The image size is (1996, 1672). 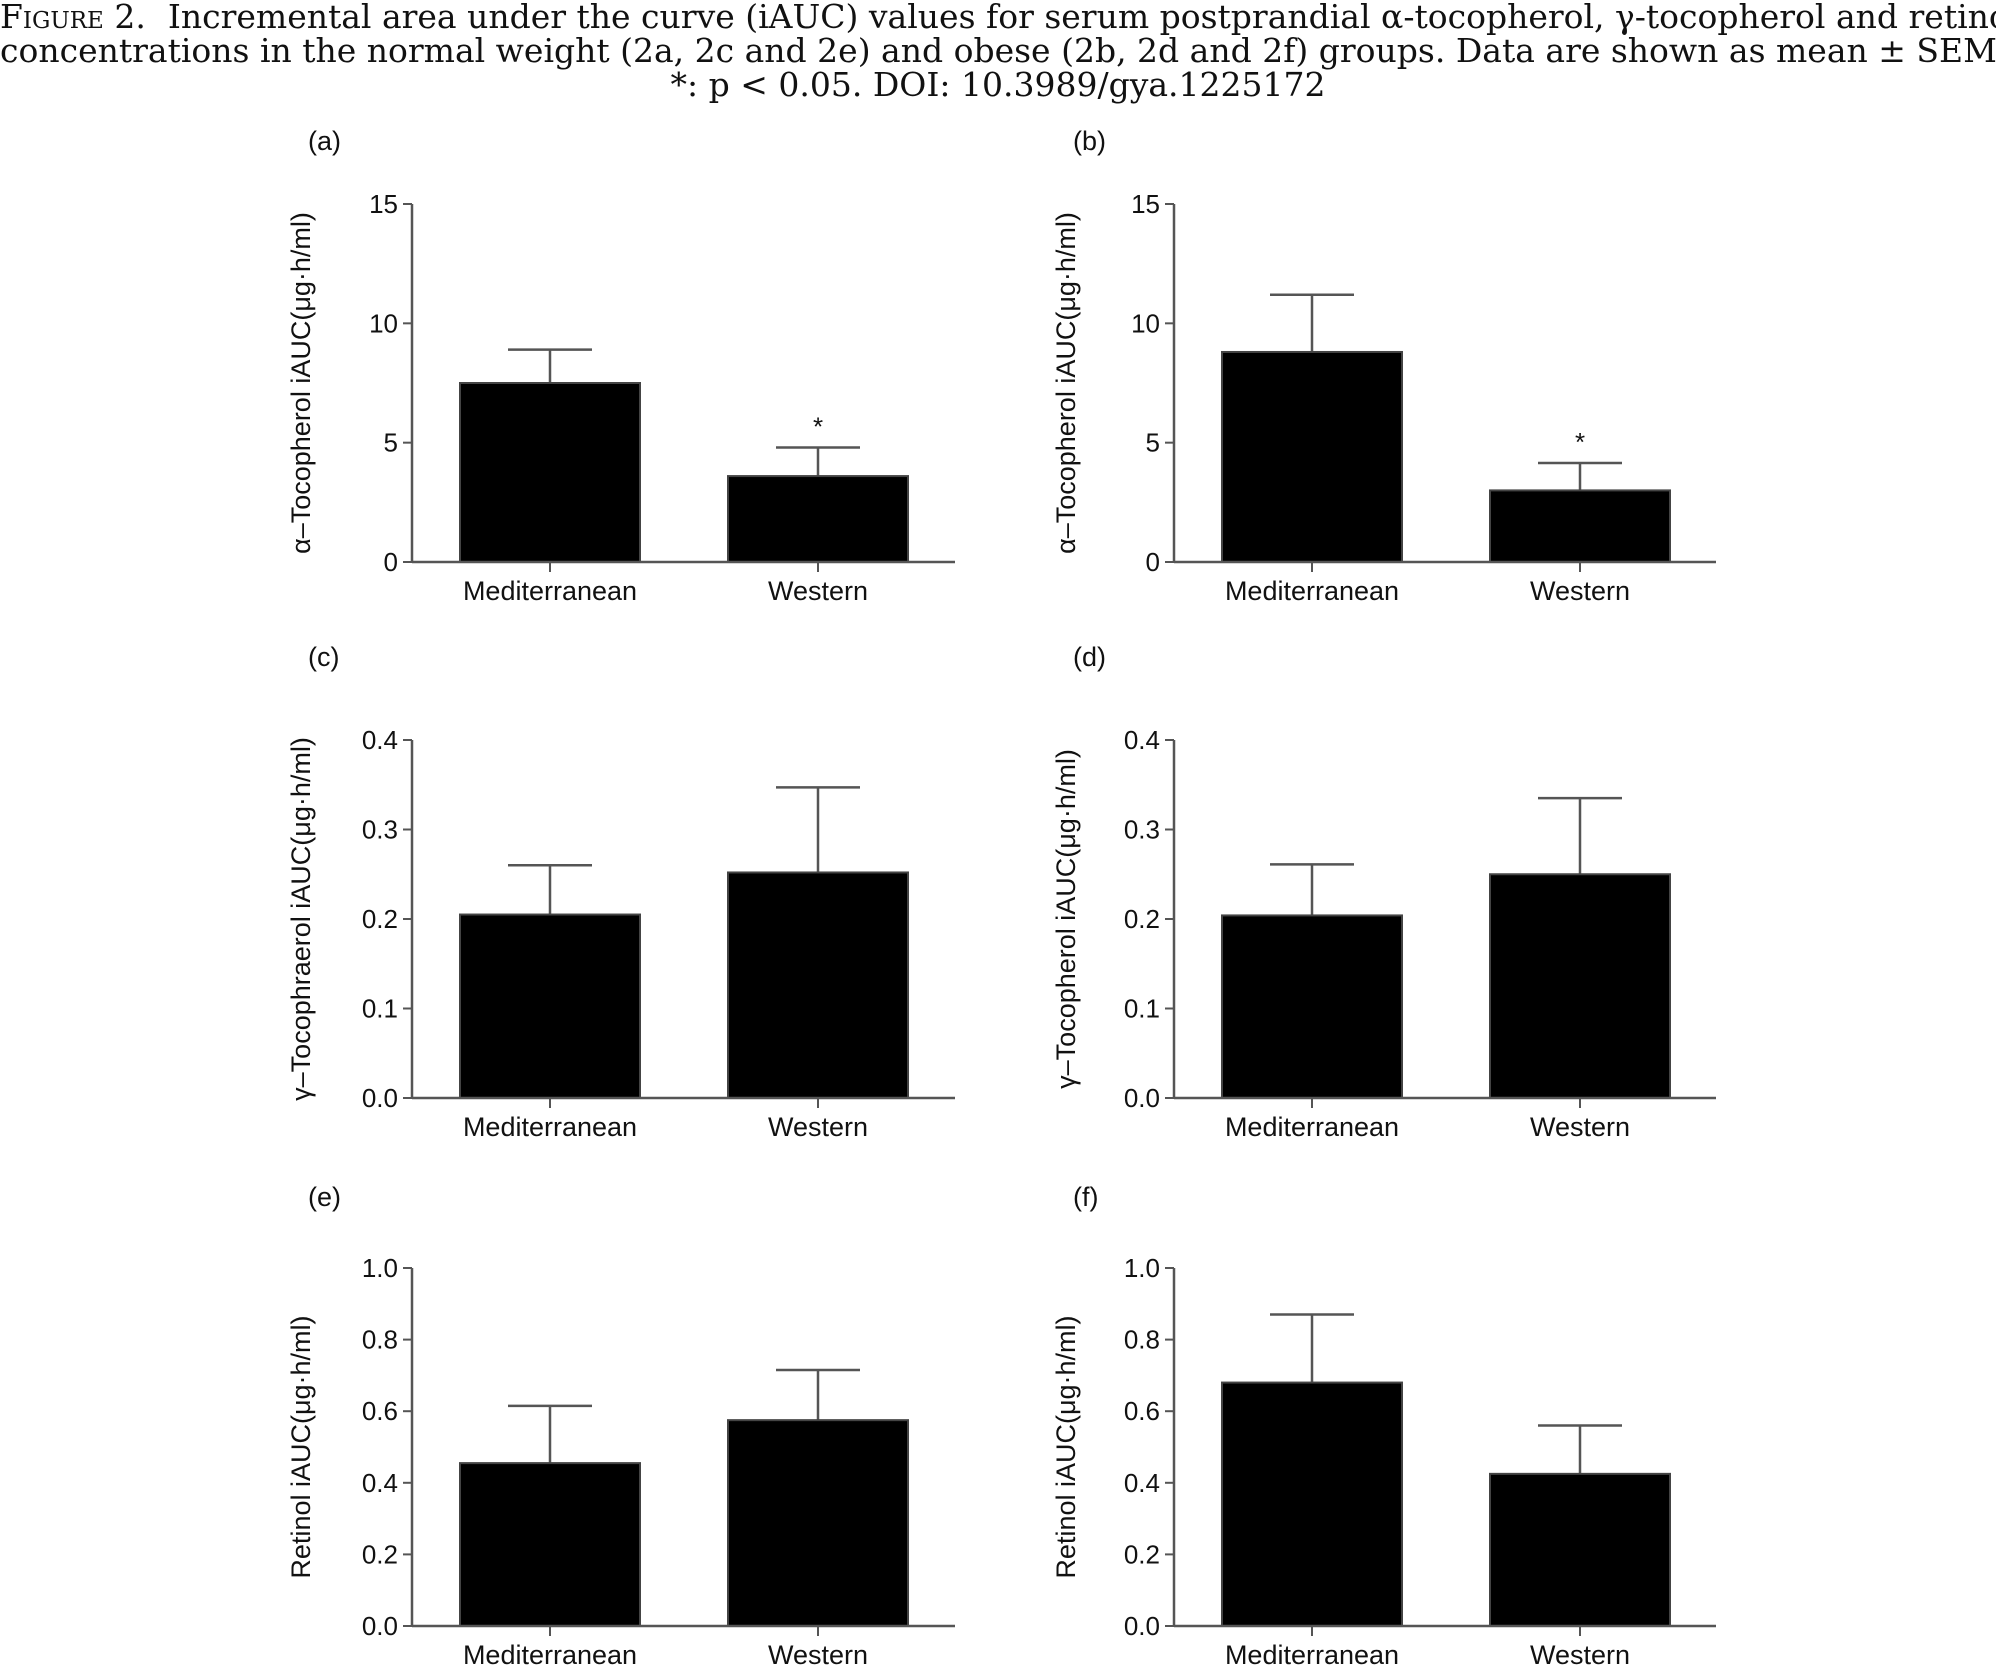 I want to click on caption-line-3: *: p < 0.05. DOI: 10.3989/gya.1225172, so click(x=998, y=84).